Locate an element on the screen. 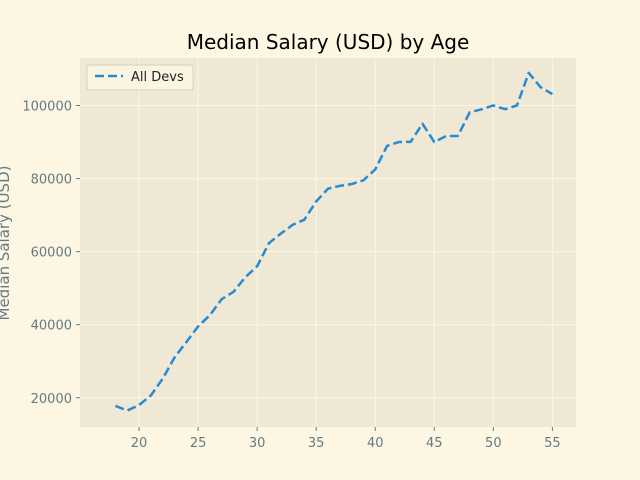 This screenshot has width=640, height=480. legend-label: All Devs is located at coordinates (157, 77).